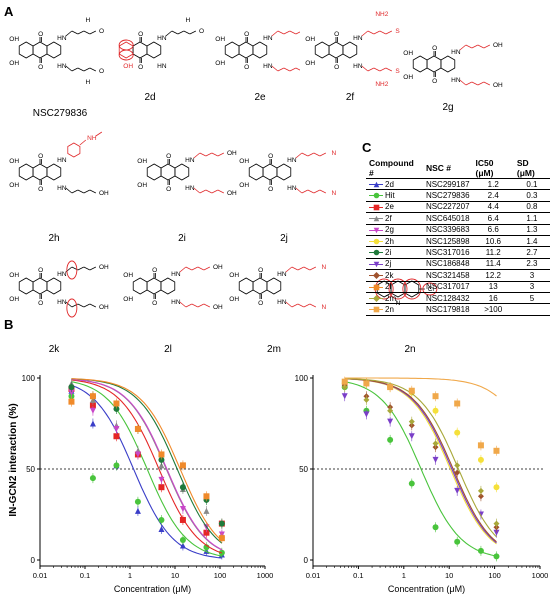 This screenshot has width=550, height=601. I want to click on x-tick-label: 0.1, so click(85, 575).